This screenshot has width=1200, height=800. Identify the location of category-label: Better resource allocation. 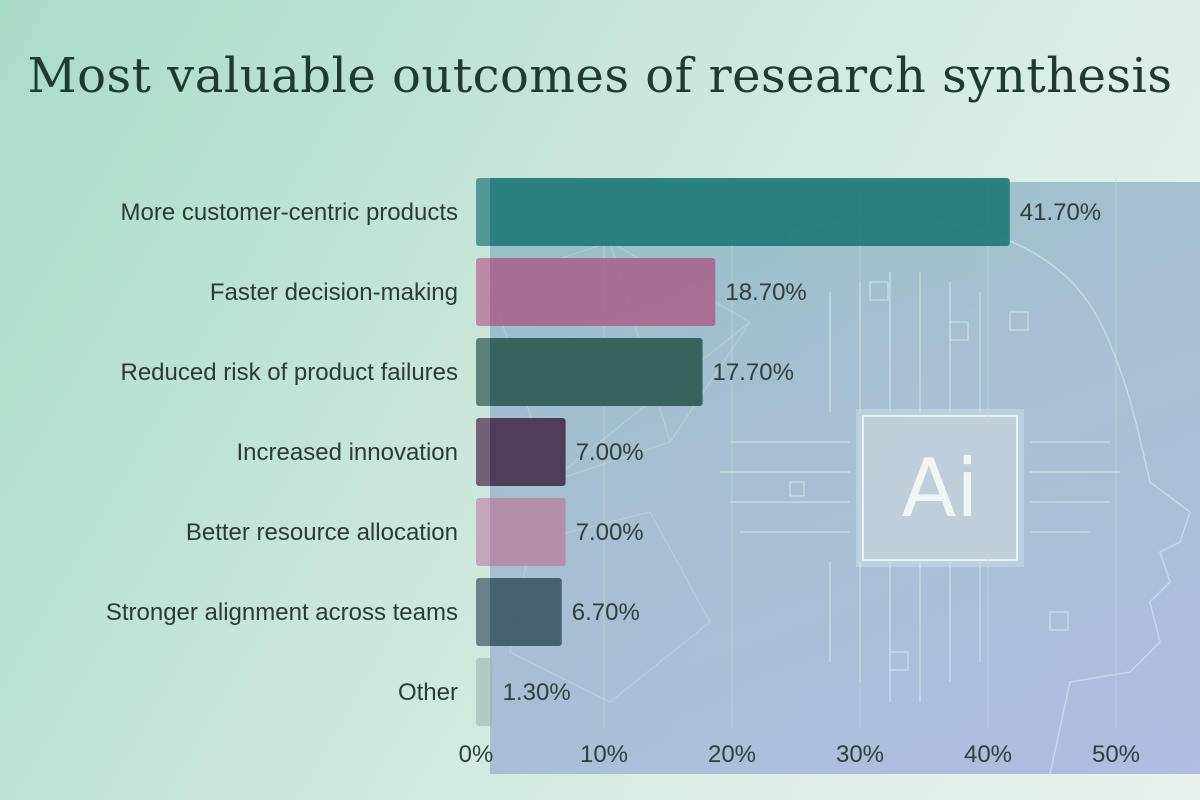
(322, 532).